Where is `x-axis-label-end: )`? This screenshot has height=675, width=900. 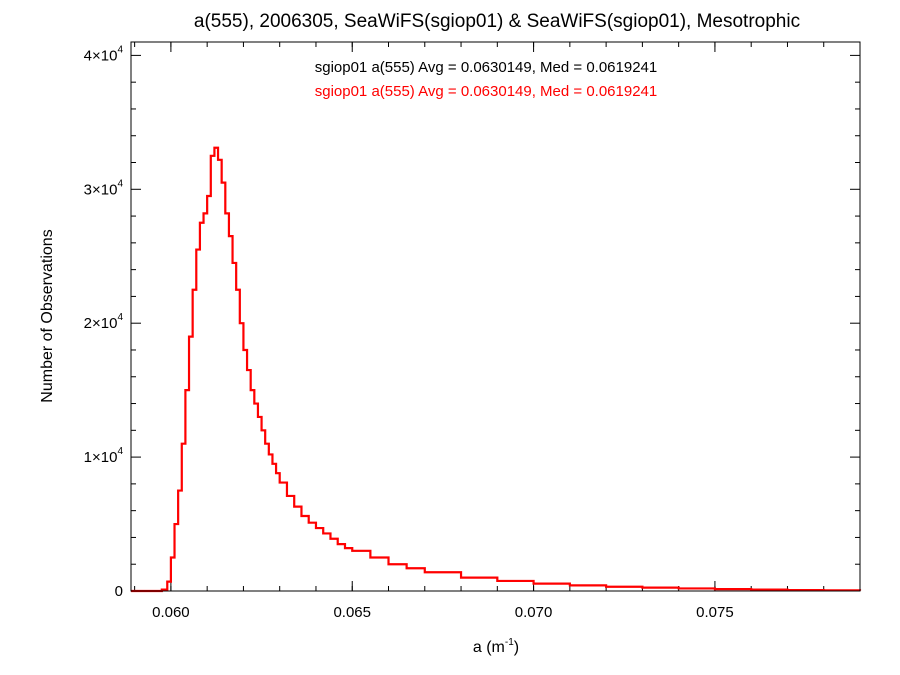 x-axis-label-end: ) is located at coordinates (516, 647).